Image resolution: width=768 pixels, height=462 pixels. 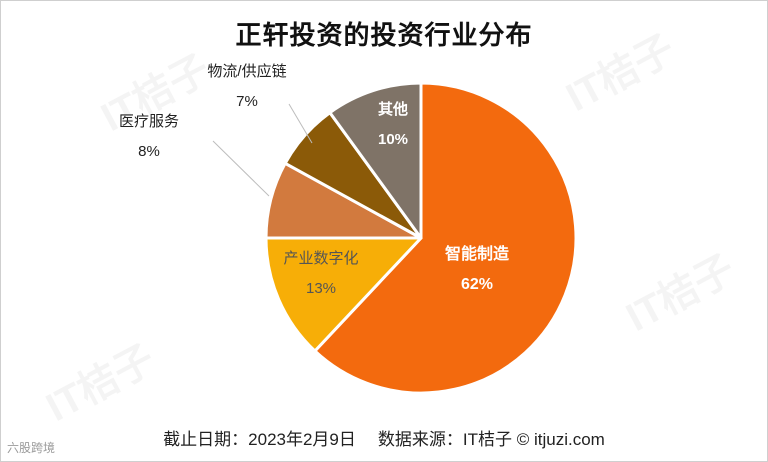 I want to click on footer-source: 数据来源：IT桔子 © itjuzi.com, so click(x=491, y=439).